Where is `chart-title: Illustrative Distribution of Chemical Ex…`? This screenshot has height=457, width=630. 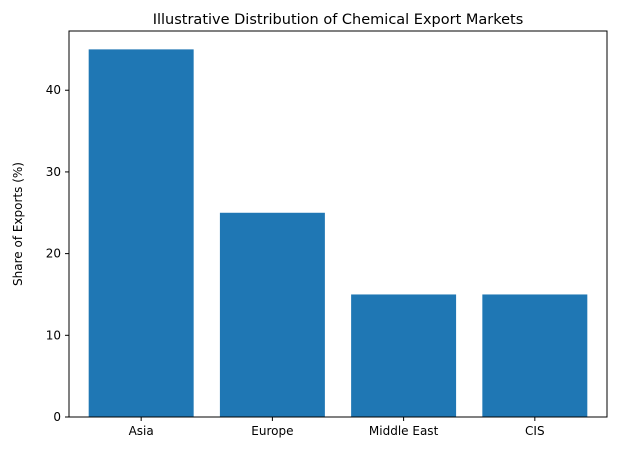 chart-title: Illustrative Distribution of Chemical Ex… is located at coordinates (338, 20).